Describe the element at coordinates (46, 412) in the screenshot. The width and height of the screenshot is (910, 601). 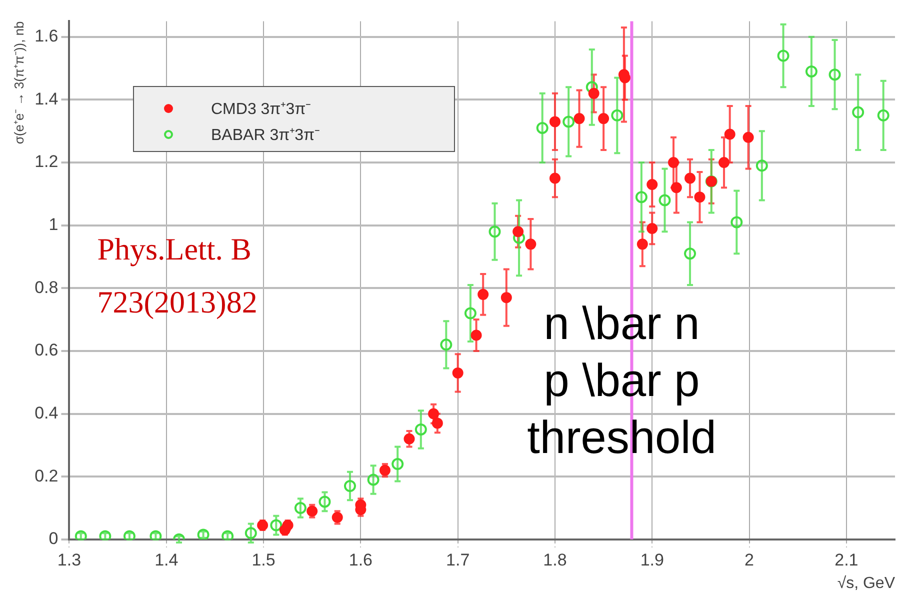
I see `y-tick-label: 0.4` at that location.